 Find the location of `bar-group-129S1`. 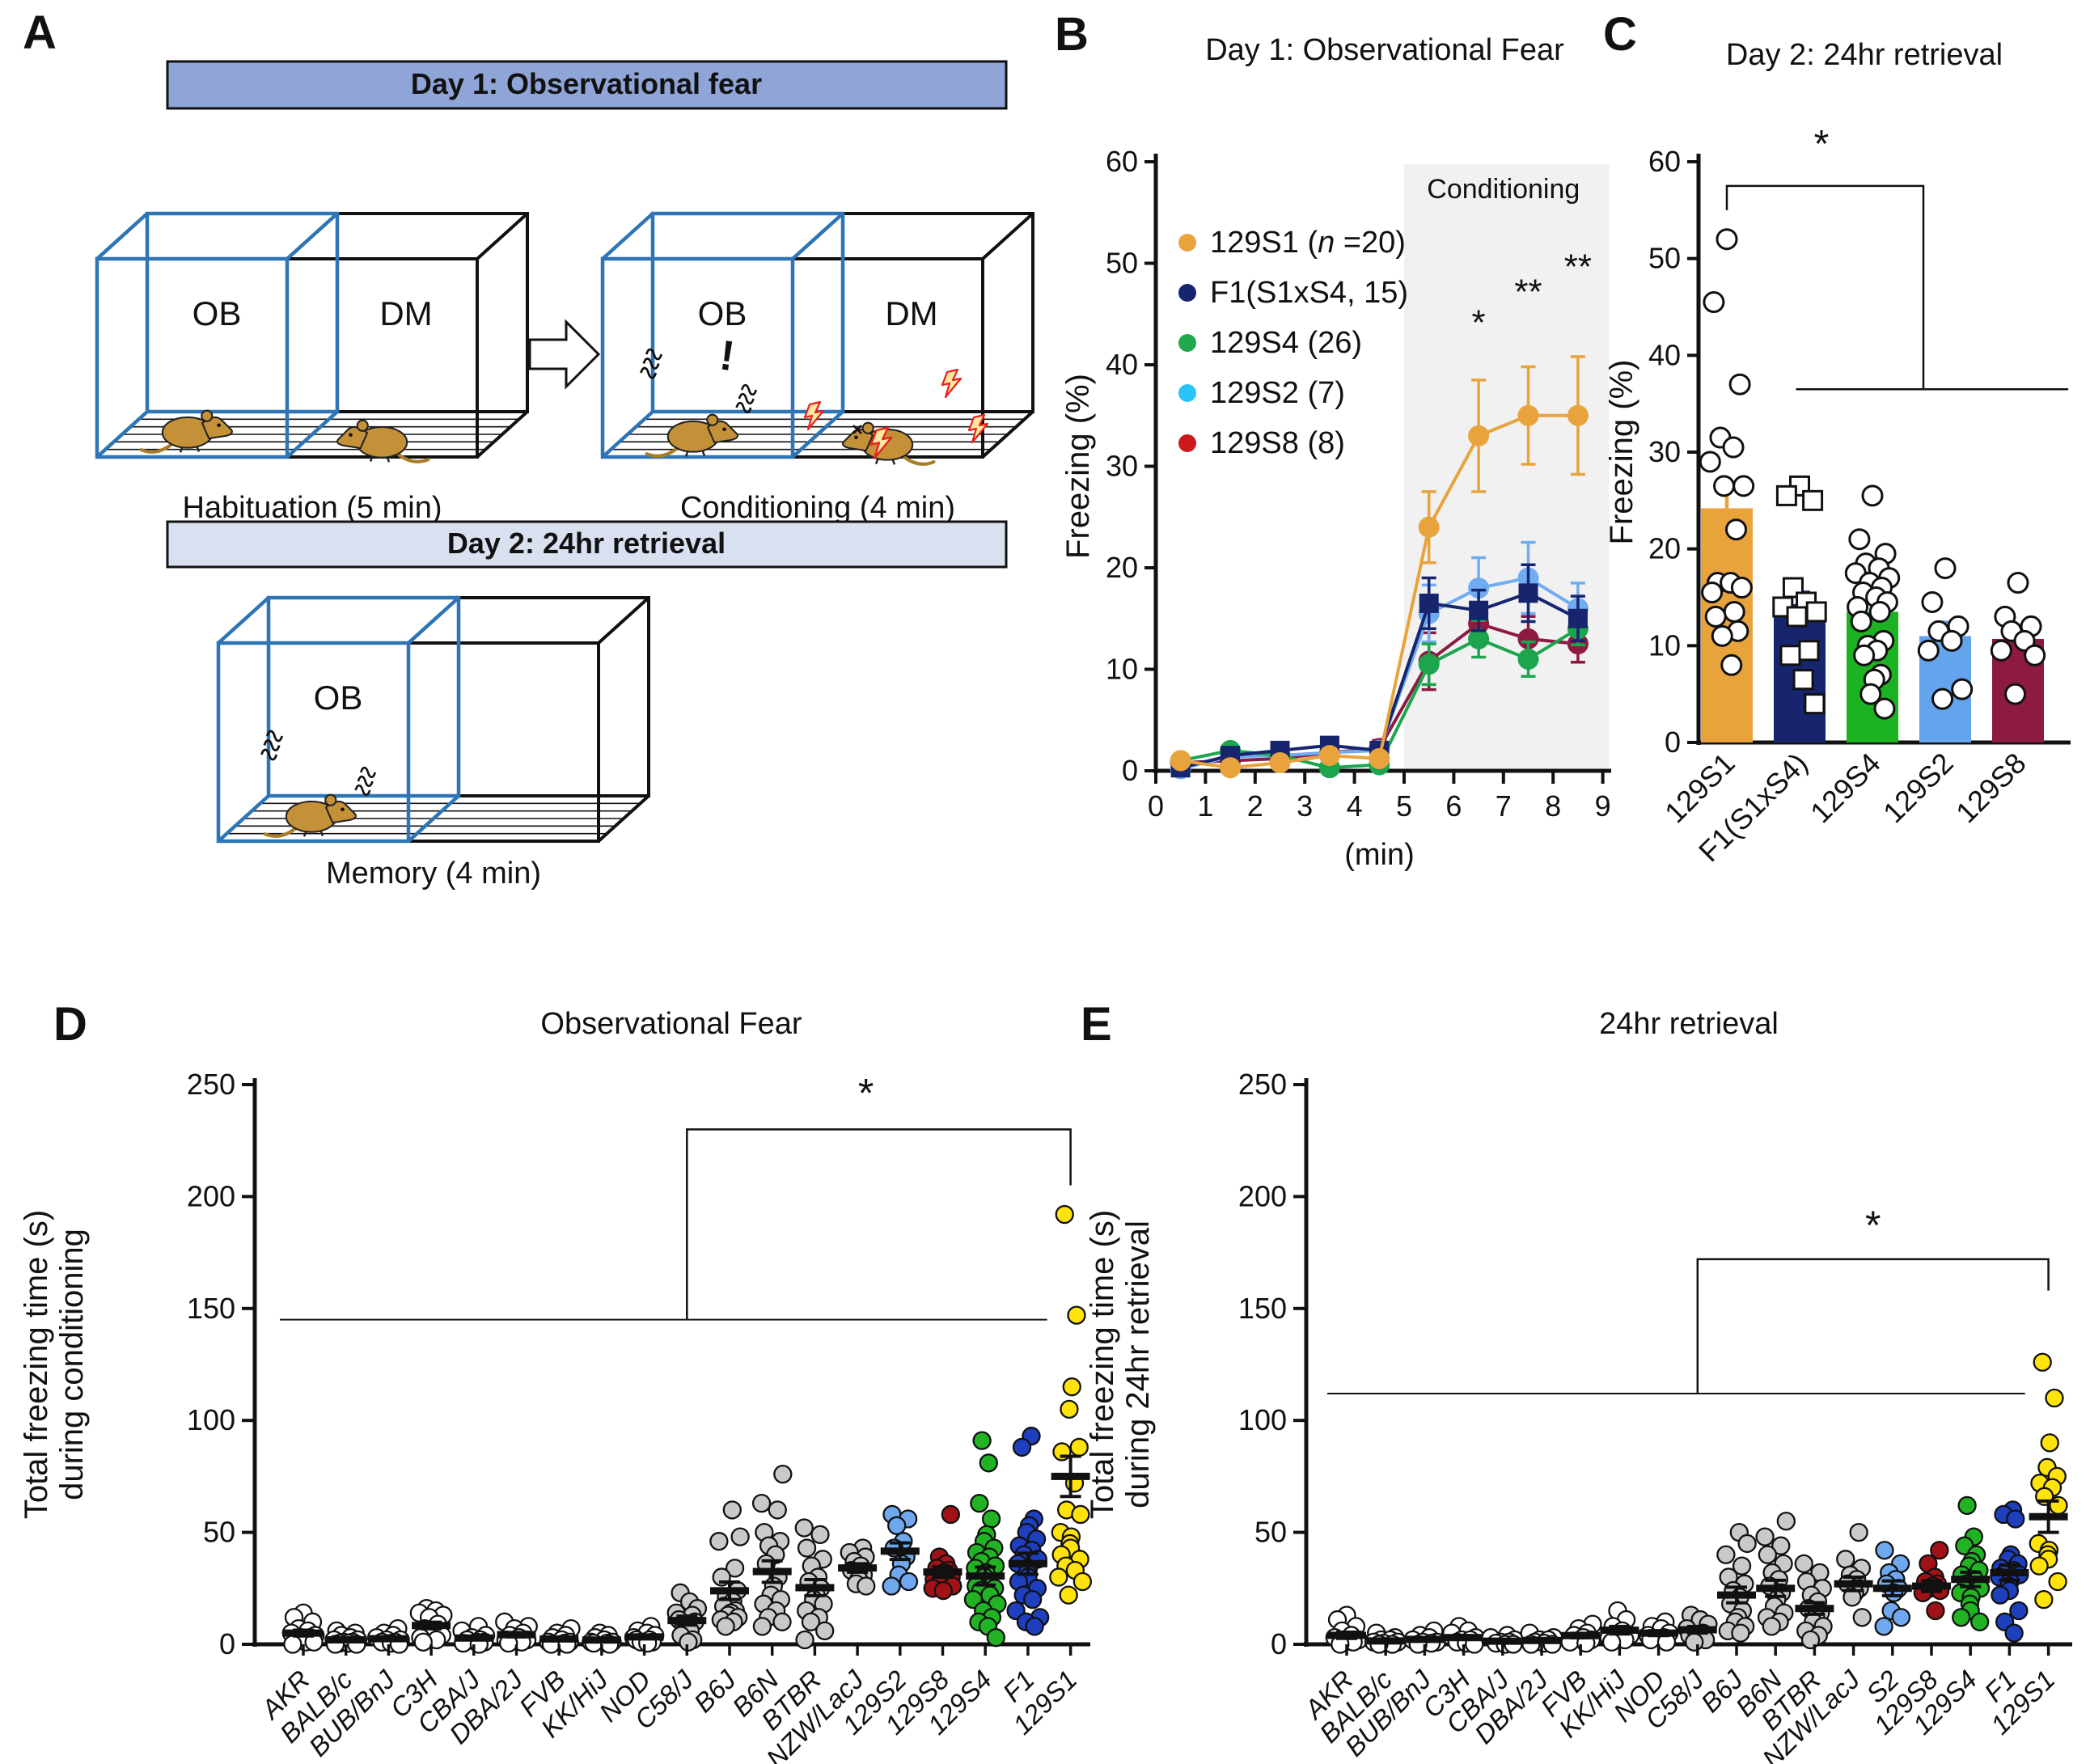

bar-group-129S1 is located at coordinates (1727, 485).